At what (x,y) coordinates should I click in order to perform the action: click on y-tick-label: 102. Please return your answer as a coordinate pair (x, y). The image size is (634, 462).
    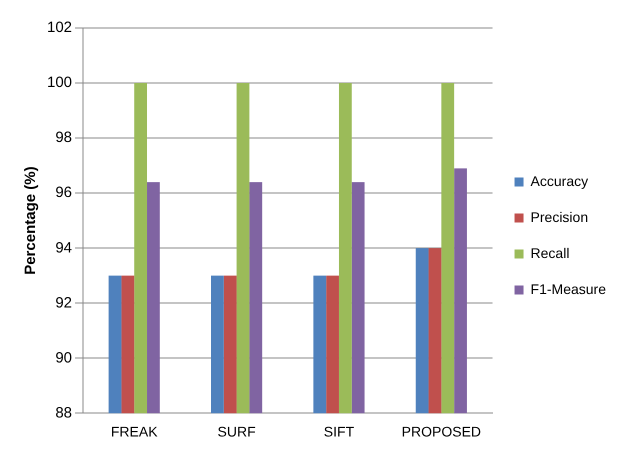
    Looking at the image, I should click on (59, 27).